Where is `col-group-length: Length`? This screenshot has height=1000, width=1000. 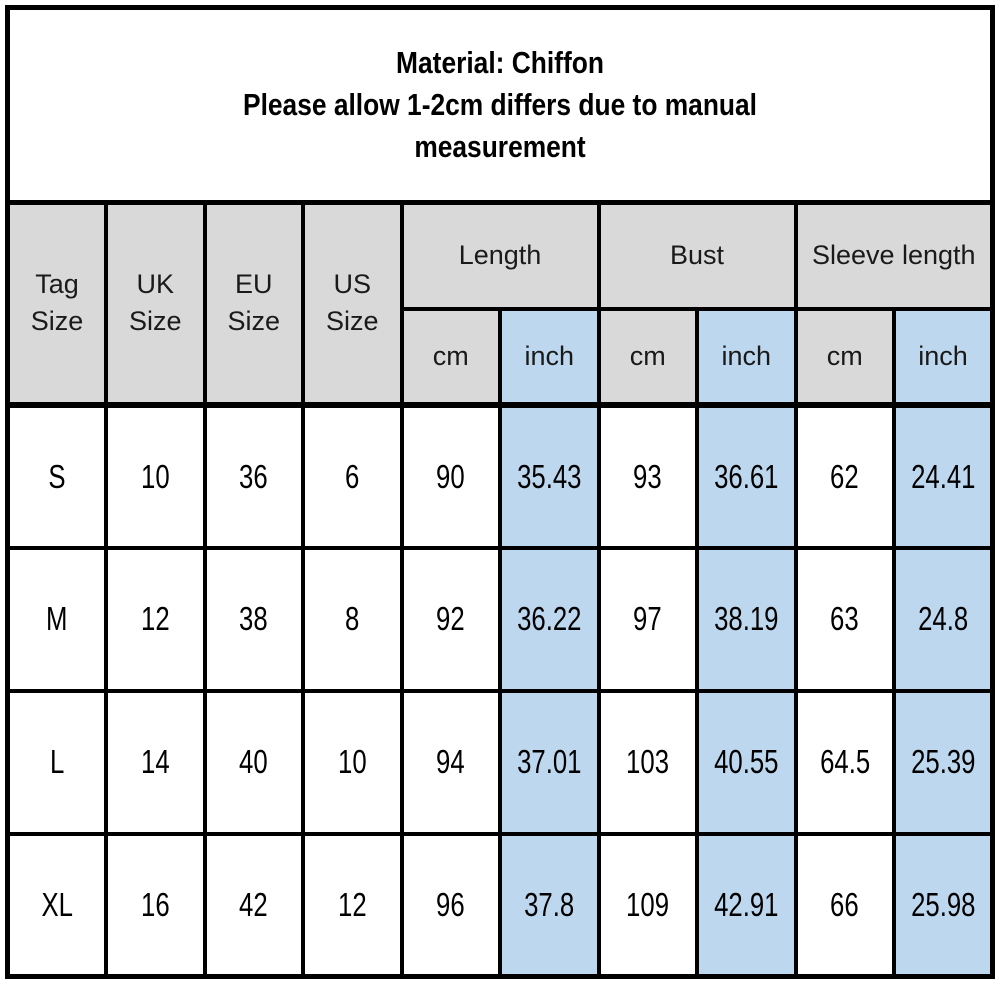
col-group-length: Length is located at coordinates (500, 255).